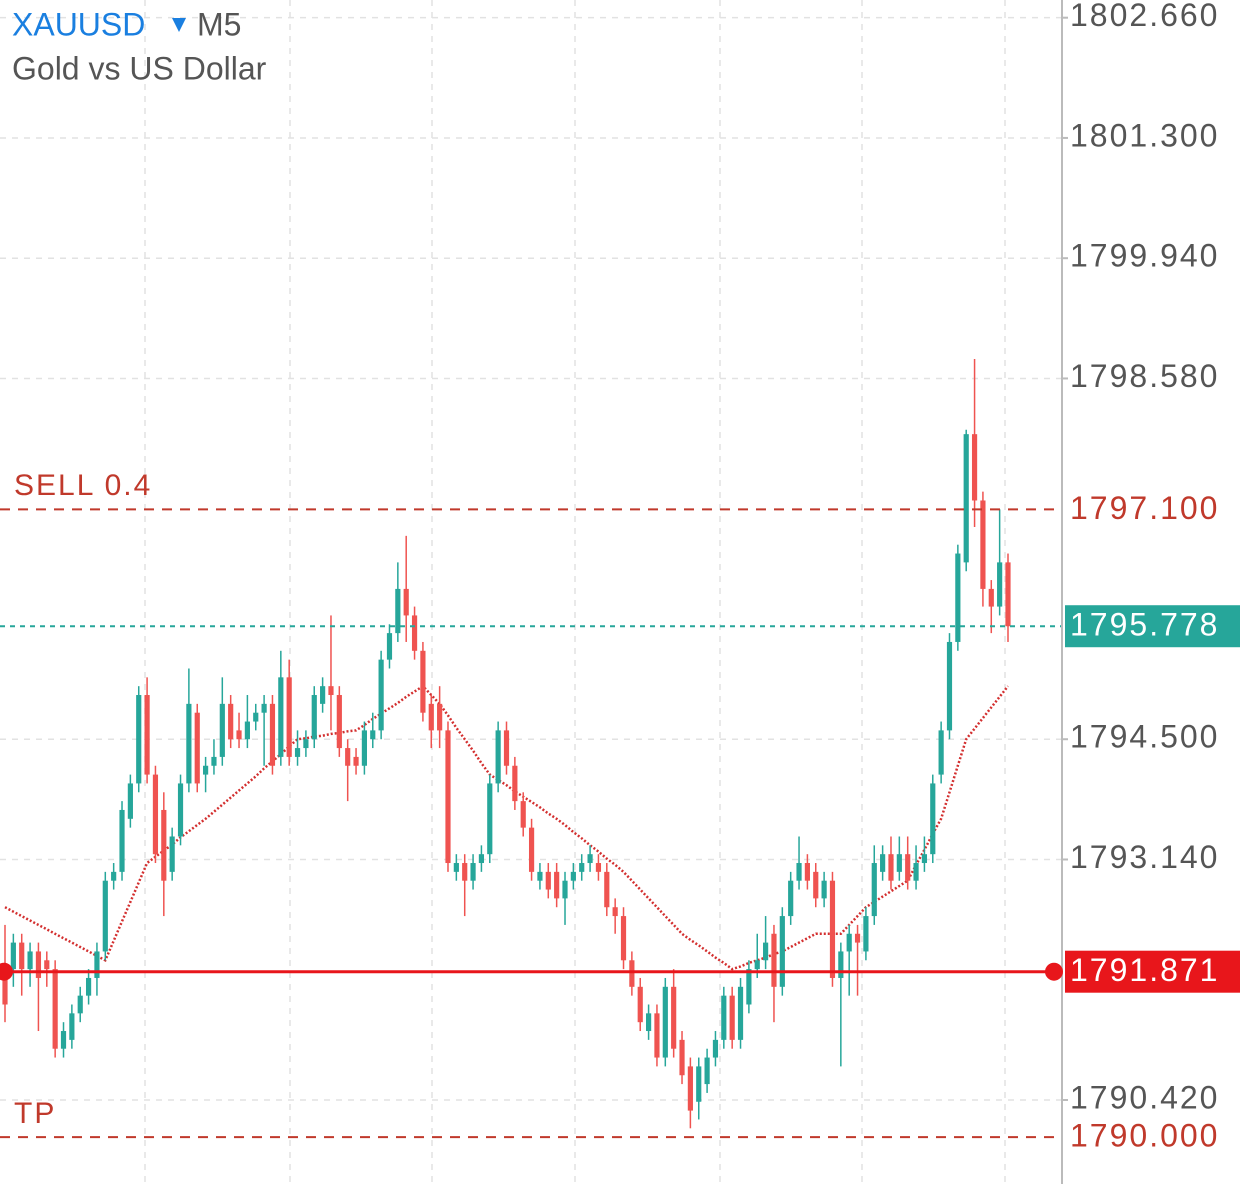  I want to click on timeframe: M5, so click(219, 24).